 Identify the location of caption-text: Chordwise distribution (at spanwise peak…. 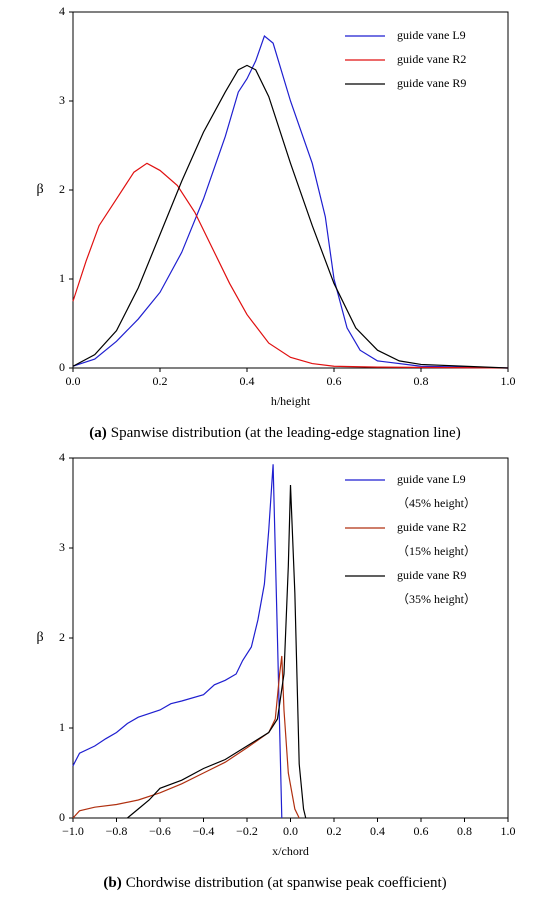
(286, 883).